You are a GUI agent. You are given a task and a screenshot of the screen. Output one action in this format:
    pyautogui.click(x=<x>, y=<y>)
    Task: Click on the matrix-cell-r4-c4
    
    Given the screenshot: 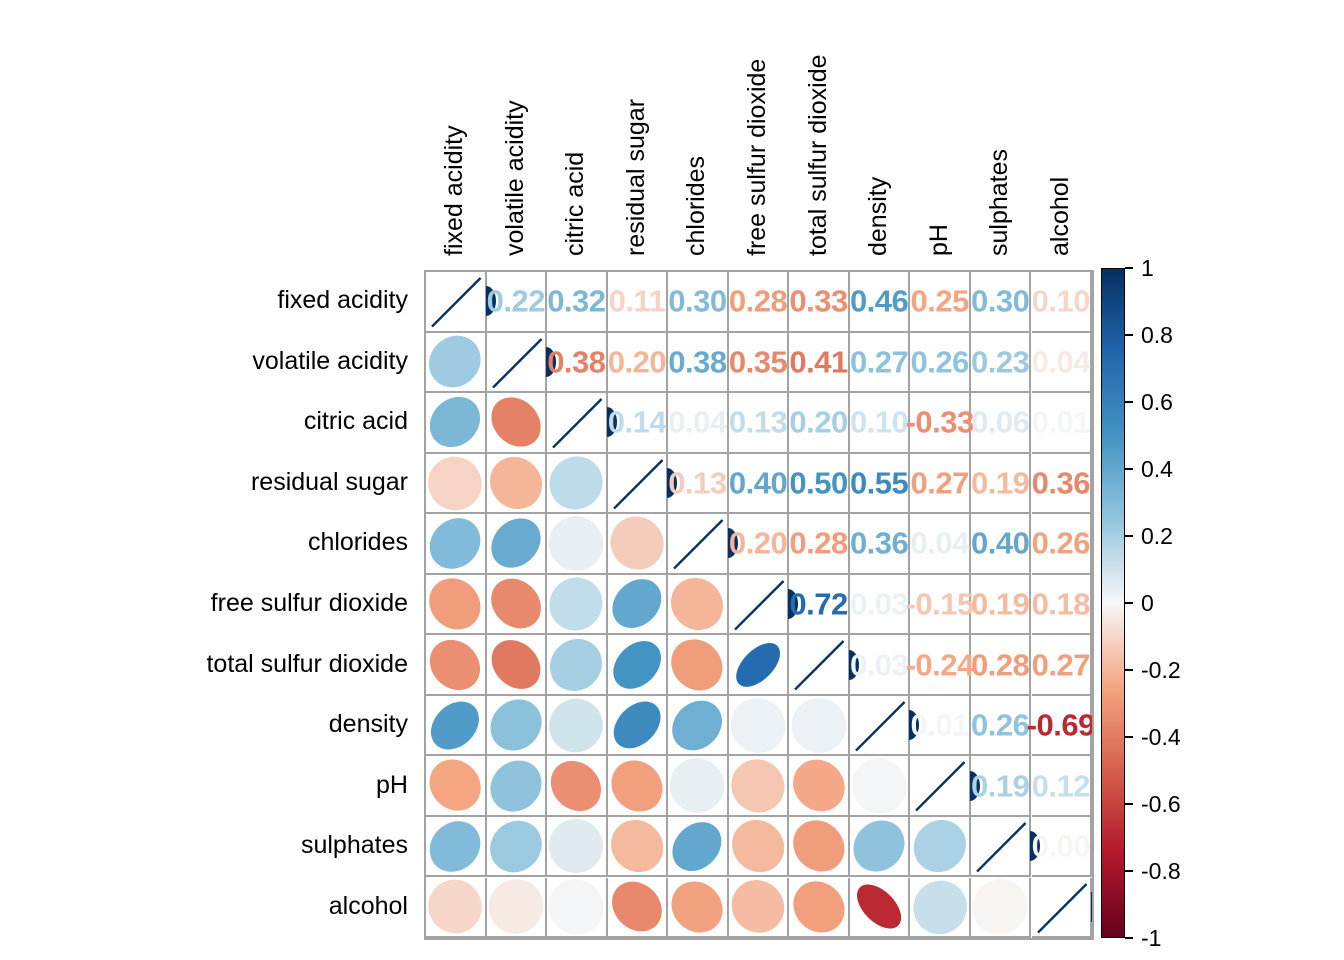 What is the action you would take?
    pyautogui.click(x=703, y=544)
    